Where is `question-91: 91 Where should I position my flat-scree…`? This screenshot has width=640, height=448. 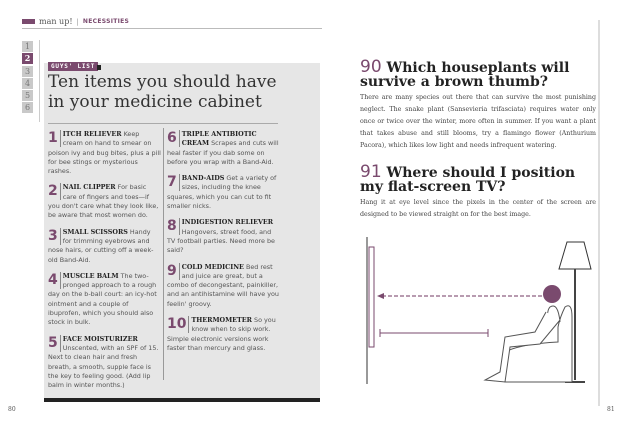
question-91: 91 Where should I position my flat-scree… is located at coordinates (478, 191).